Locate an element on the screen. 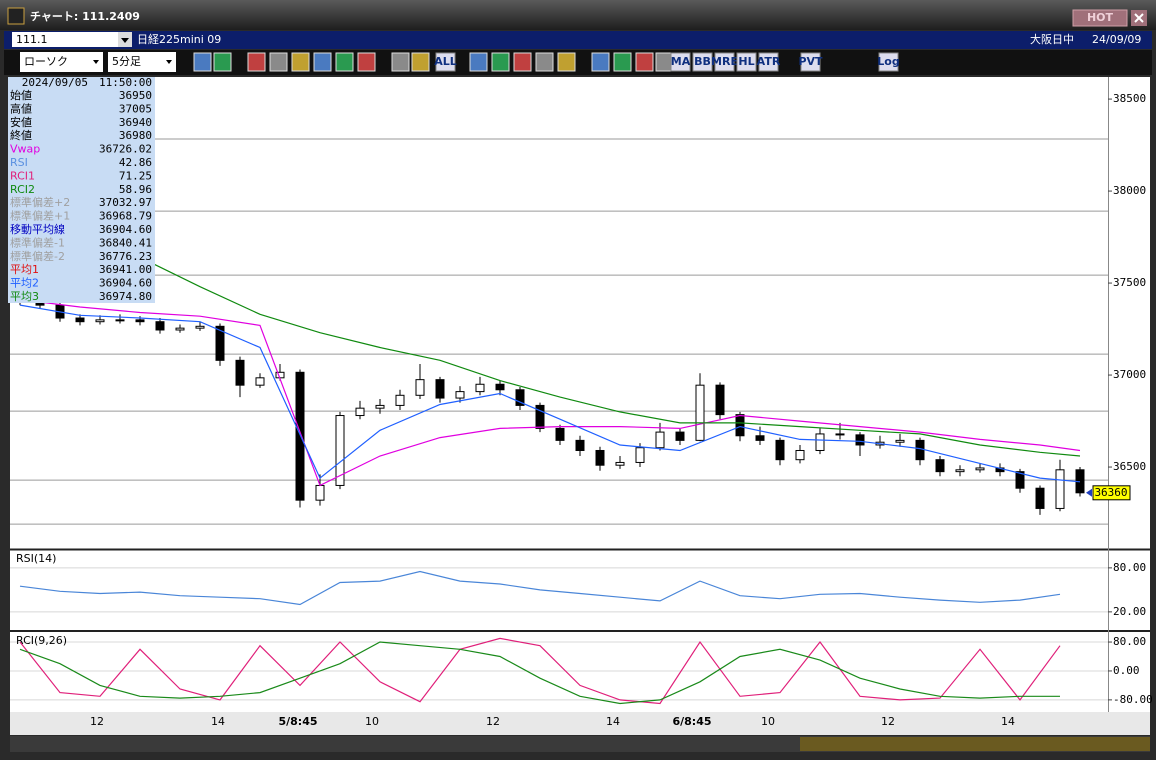 The image size is (1156, 760). x-tick-label: 5/8:45 is located at coordinates (297, 721).